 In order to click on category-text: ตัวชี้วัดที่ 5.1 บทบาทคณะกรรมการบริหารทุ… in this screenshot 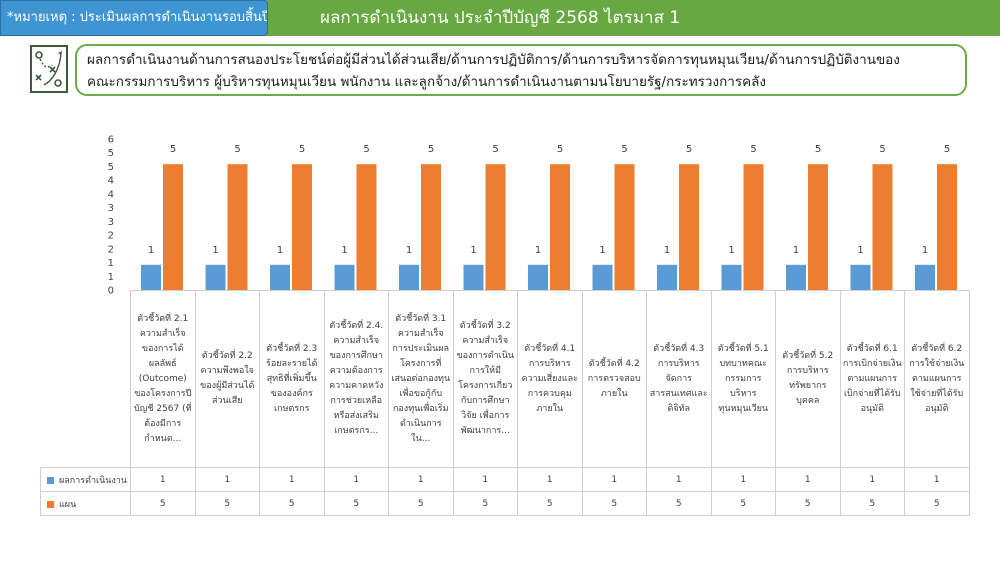, I will do `click(743, 378)`.